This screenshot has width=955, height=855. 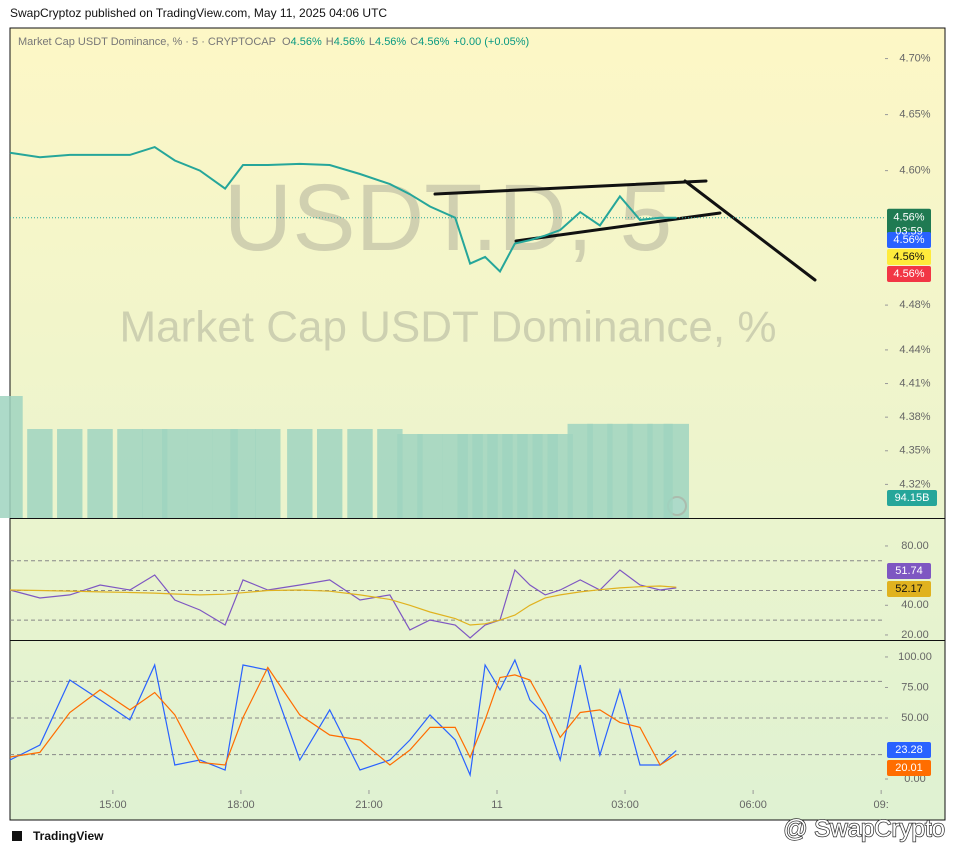 What do you see at coordinates (372, 42) in the screenshot?
I see `ohlc-key: L` at bounding box center [372, 42].